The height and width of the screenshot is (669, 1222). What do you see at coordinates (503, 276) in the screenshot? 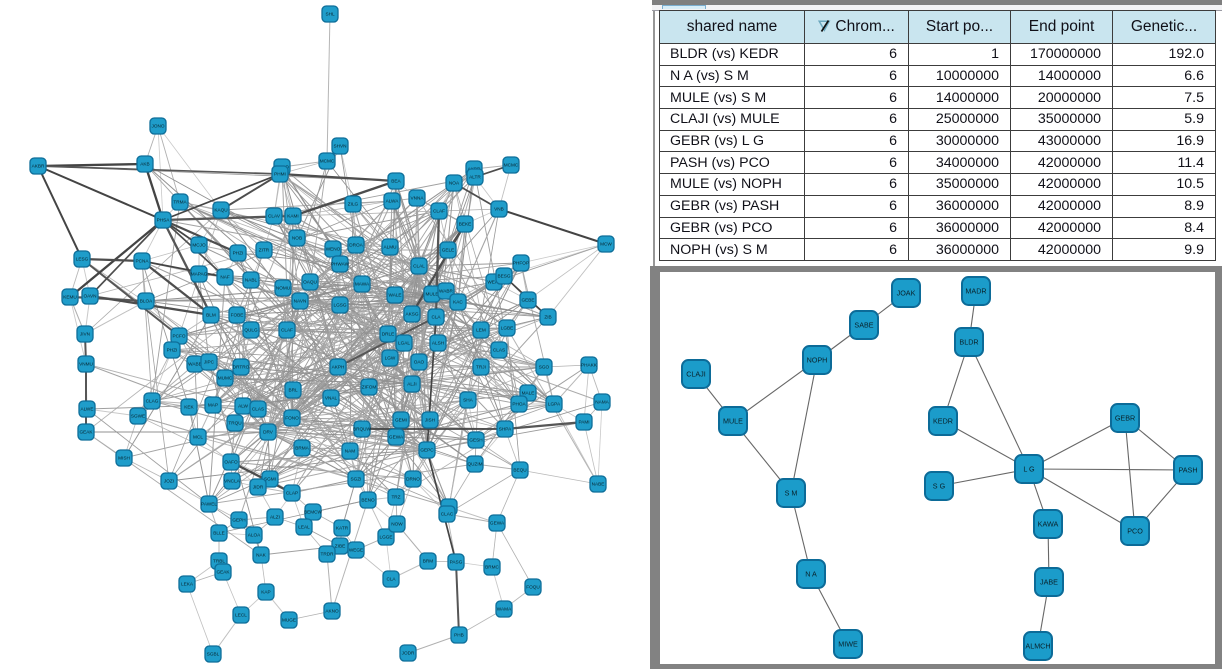
I see `svg-text: BESG` at bounding box center [503, 276].